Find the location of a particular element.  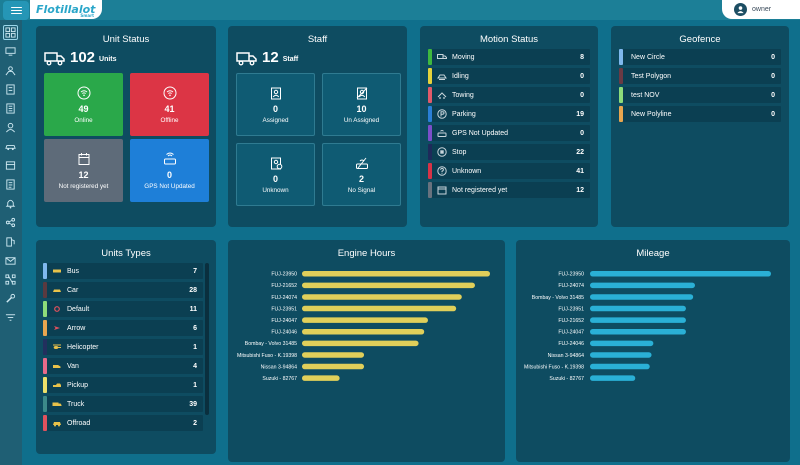

user-menu: owner is located at coordinates (761, 9).